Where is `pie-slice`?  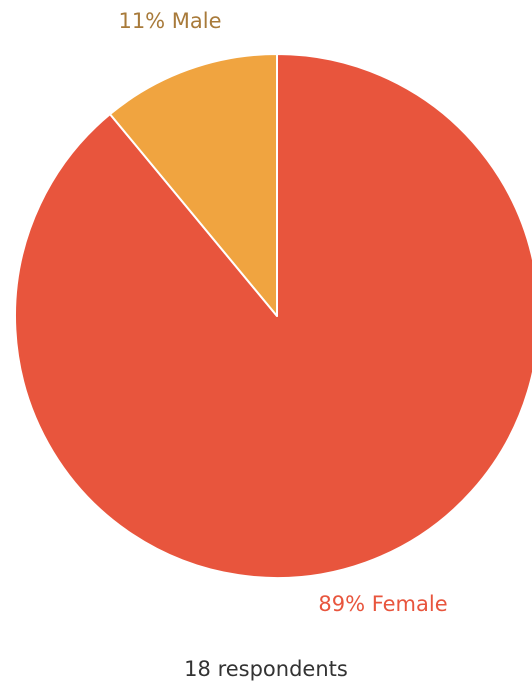
pie-slice is located at coordinates (193, 185).